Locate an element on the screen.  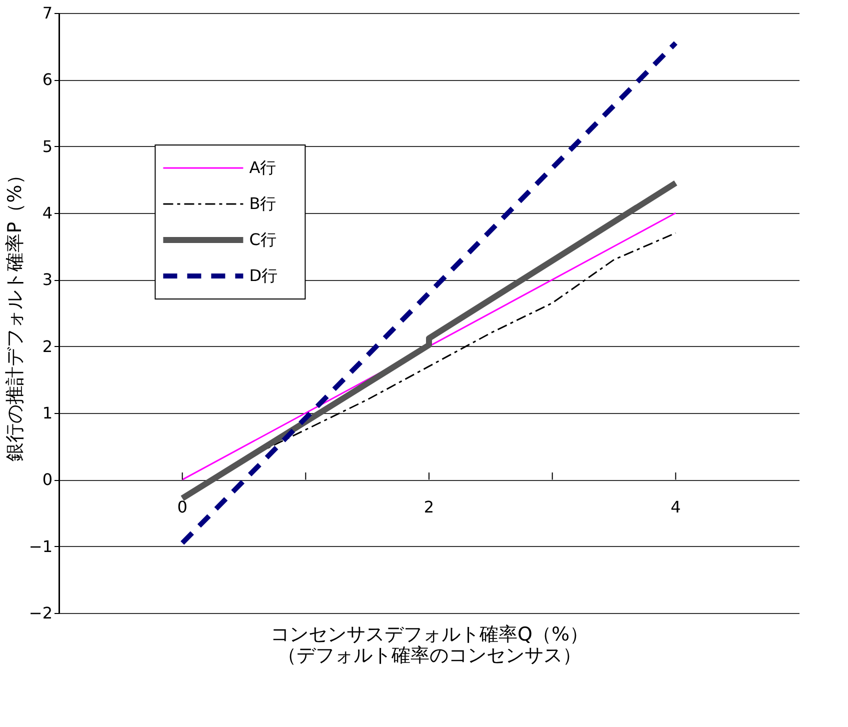
x-tick-label: 0 is located at coordinates (182, 507).